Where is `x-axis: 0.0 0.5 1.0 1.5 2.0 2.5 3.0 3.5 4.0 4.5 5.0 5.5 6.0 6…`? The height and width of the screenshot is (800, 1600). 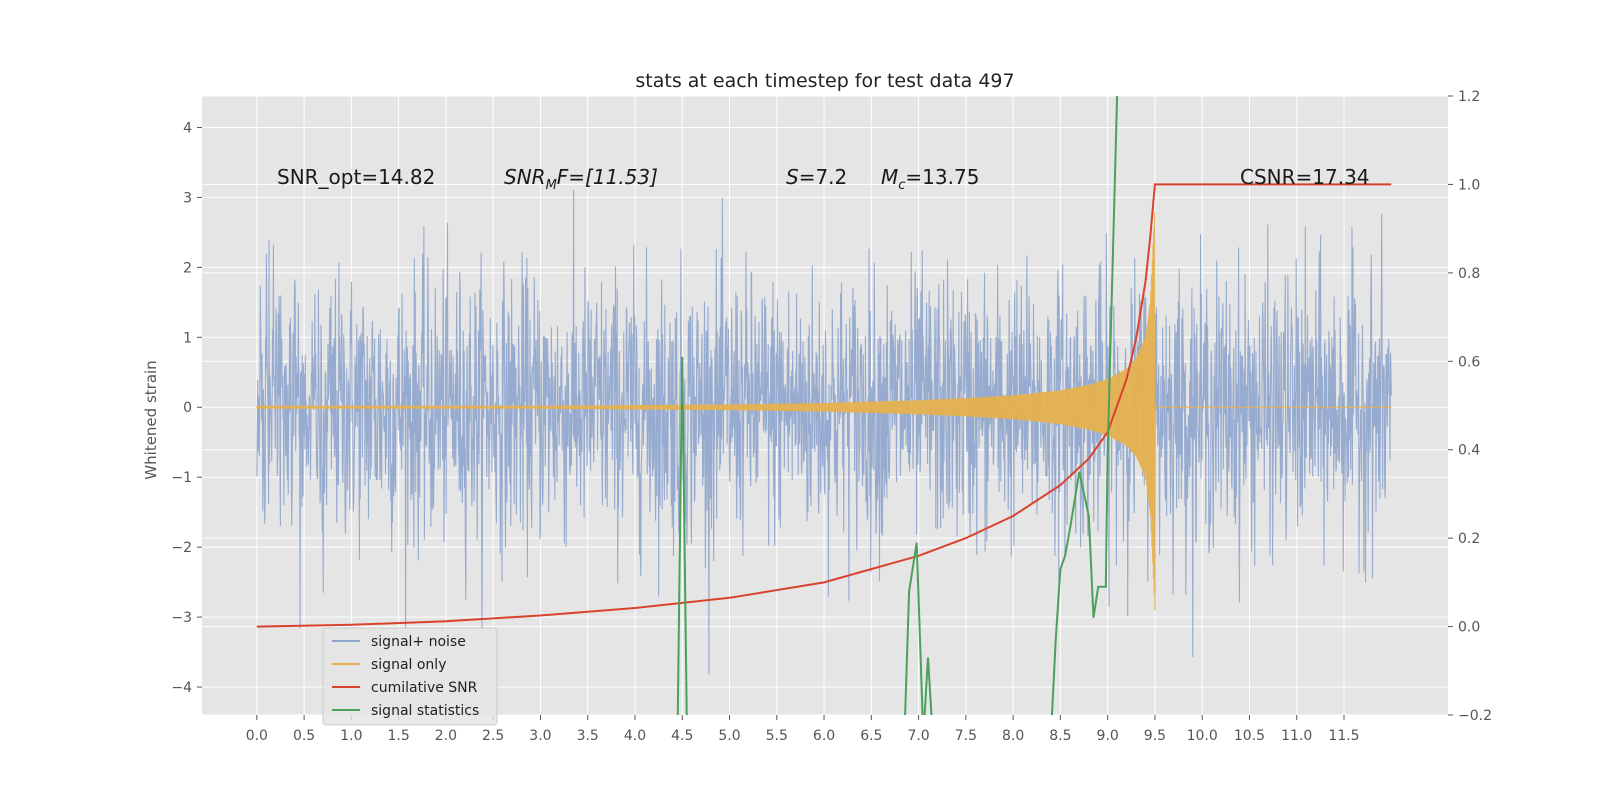 x-axis: 0.0 0.5 1.0 1.5 2.0 2.5 3.0 3.5 4.0 4.5 5.0 5.5 6.0 6… is located at coordinates (803, 729).